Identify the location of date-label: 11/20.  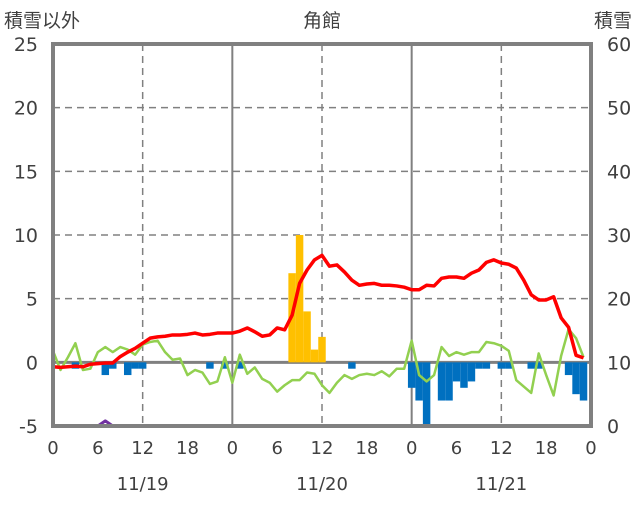
(322, 484).